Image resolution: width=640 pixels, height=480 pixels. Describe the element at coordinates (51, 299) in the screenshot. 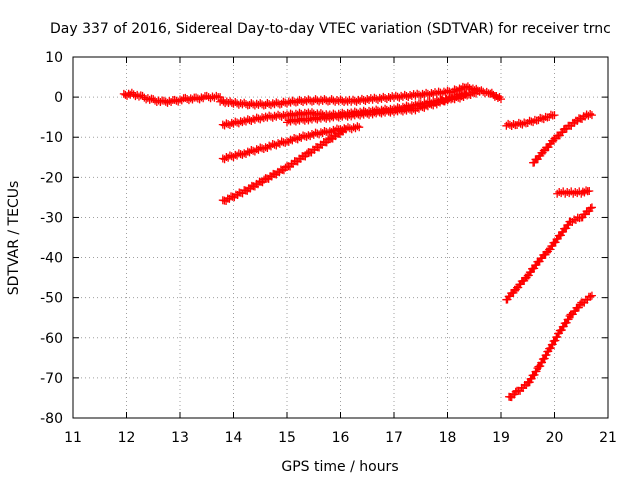

I see `y-tick-label: -50` at that location.